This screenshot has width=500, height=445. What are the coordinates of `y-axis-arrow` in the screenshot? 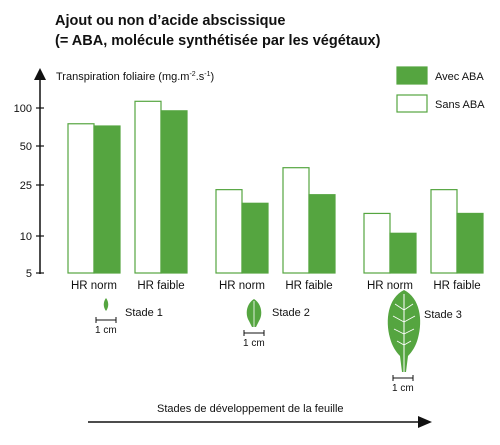 It's located at (40, 74).